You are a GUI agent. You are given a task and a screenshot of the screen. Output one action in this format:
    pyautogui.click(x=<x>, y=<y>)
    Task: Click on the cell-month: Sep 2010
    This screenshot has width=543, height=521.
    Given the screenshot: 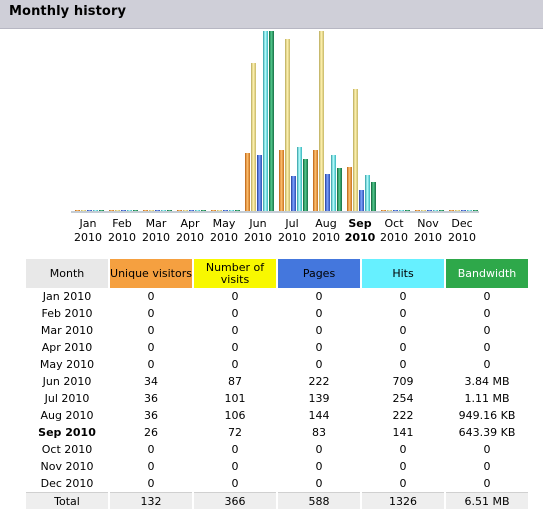 What is the action you would take?
    pyautogui.click(x=67, y=432)
    